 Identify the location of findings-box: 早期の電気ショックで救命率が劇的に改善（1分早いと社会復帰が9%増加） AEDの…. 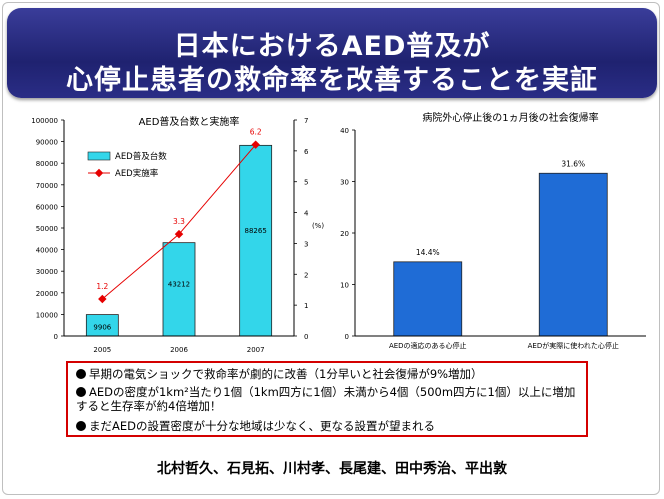
(327, 399).